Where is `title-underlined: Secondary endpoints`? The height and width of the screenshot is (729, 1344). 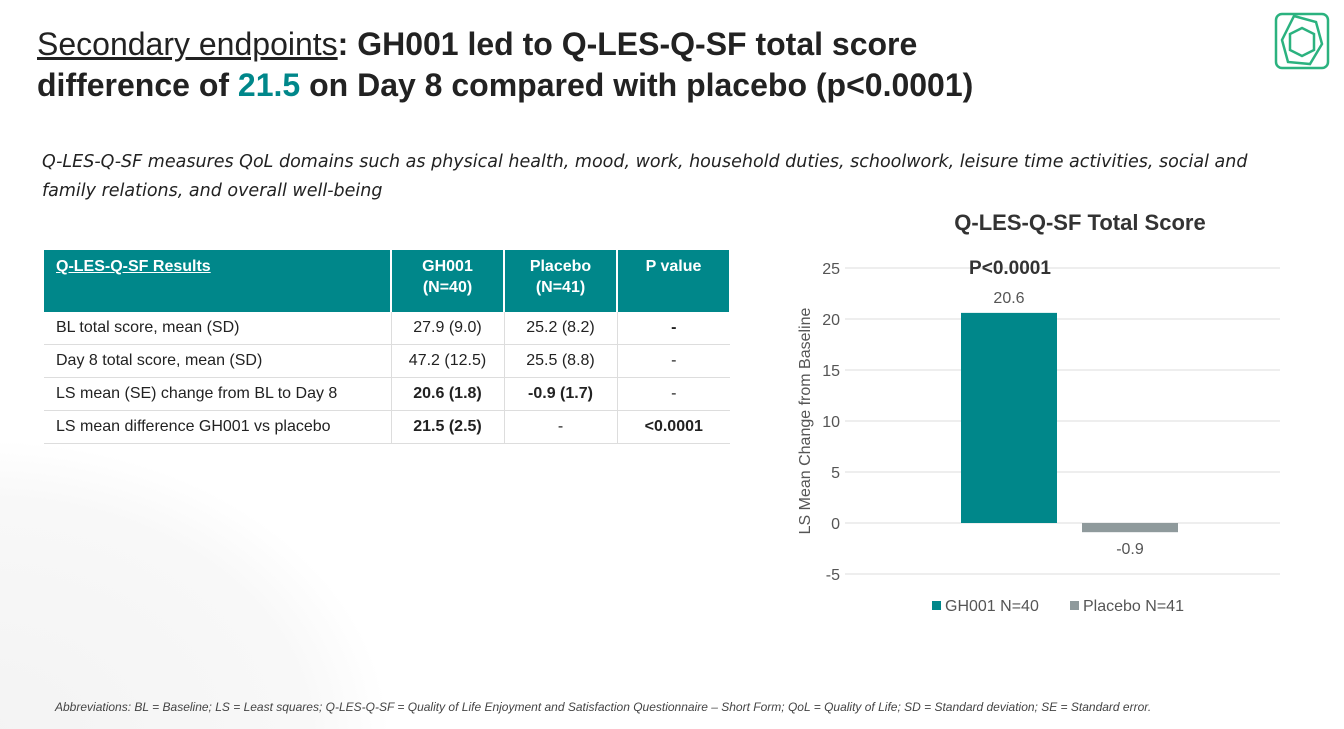 title-underlined: Secondary endpoints is located at coordinates (187, 44).